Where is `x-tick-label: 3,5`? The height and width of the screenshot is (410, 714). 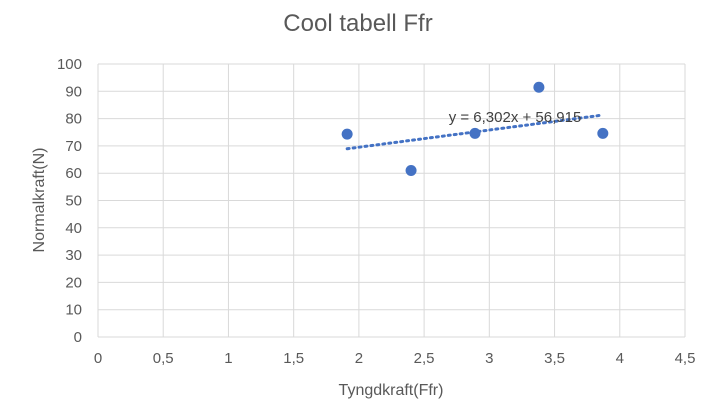 x-tick-label: 3,5 is located at coordinates (554, 358).